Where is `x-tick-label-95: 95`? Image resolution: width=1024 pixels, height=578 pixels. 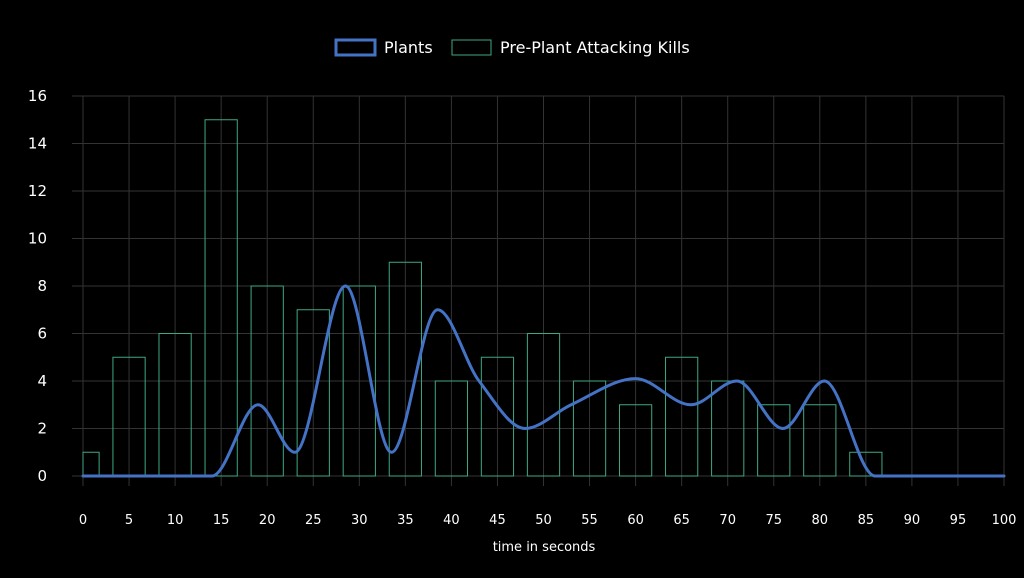
x-tick-label-95: 95 is located at coordinates (958, 520).